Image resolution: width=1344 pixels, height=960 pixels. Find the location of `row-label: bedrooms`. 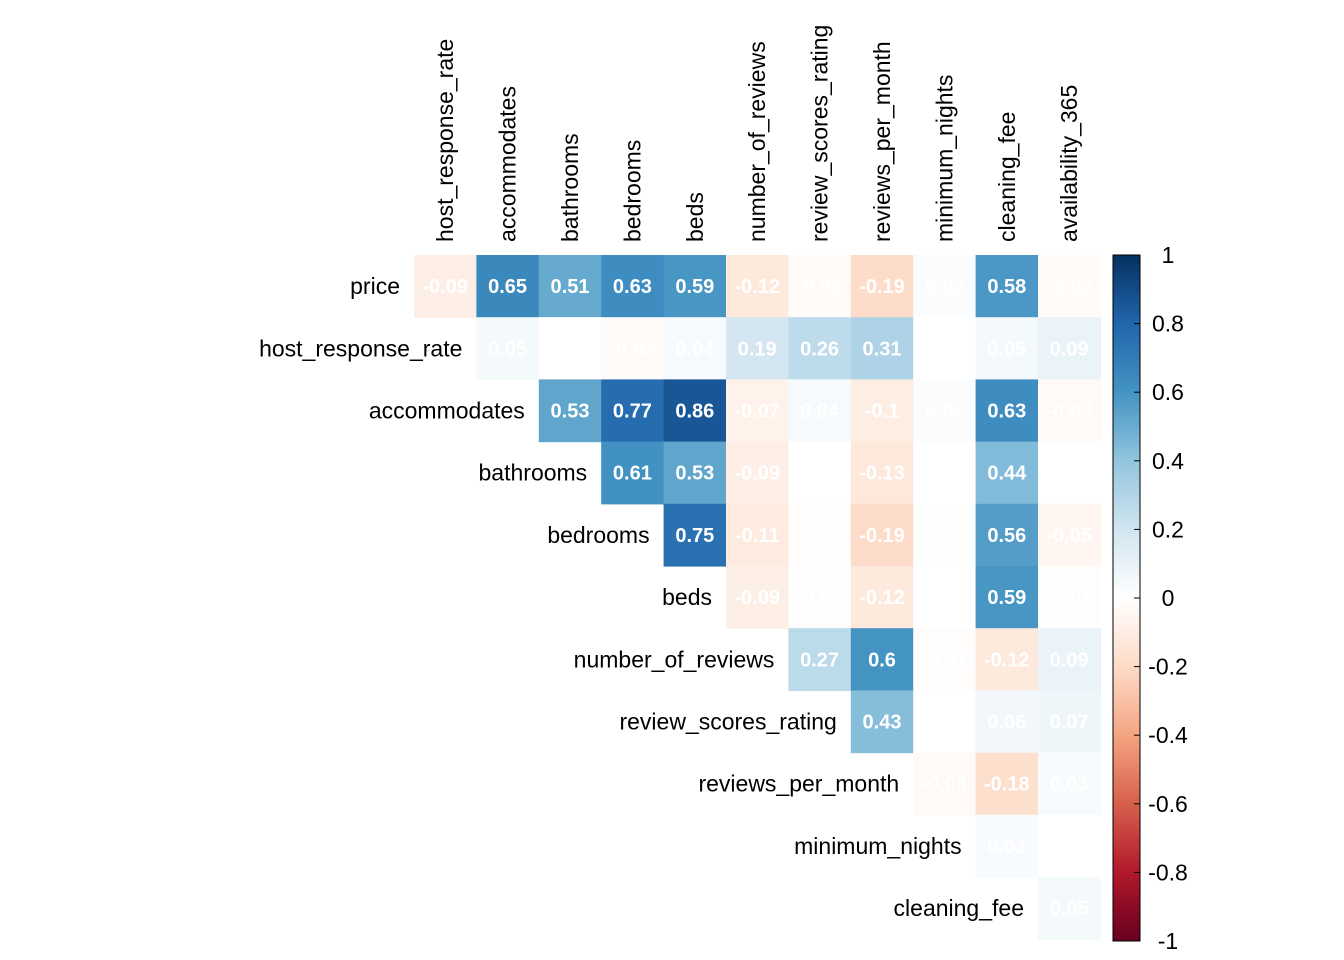

row-label: bedrooms is located at coordinates (598, 535).